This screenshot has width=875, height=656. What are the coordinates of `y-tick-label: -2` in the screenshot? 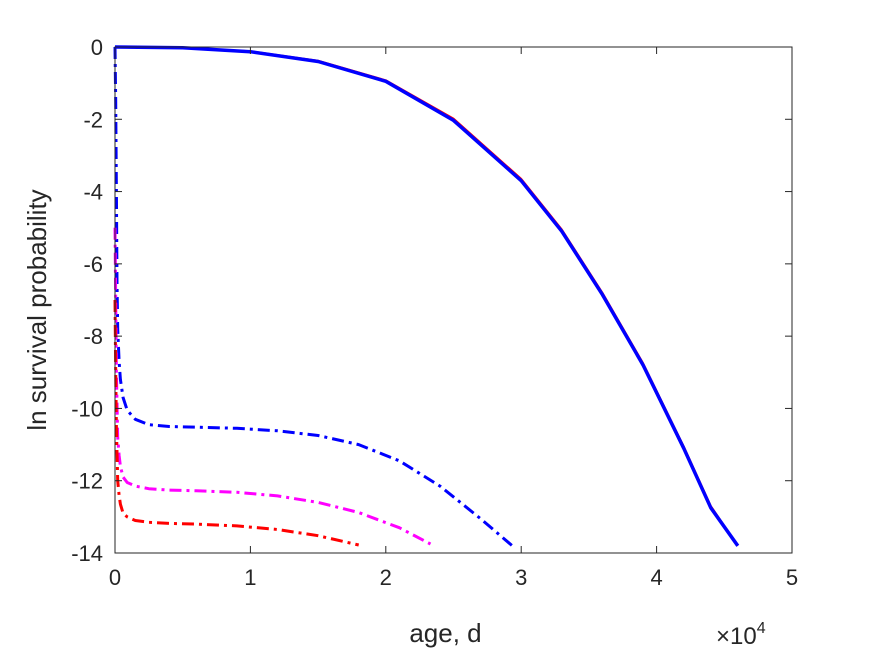 It's located at (93, 119).